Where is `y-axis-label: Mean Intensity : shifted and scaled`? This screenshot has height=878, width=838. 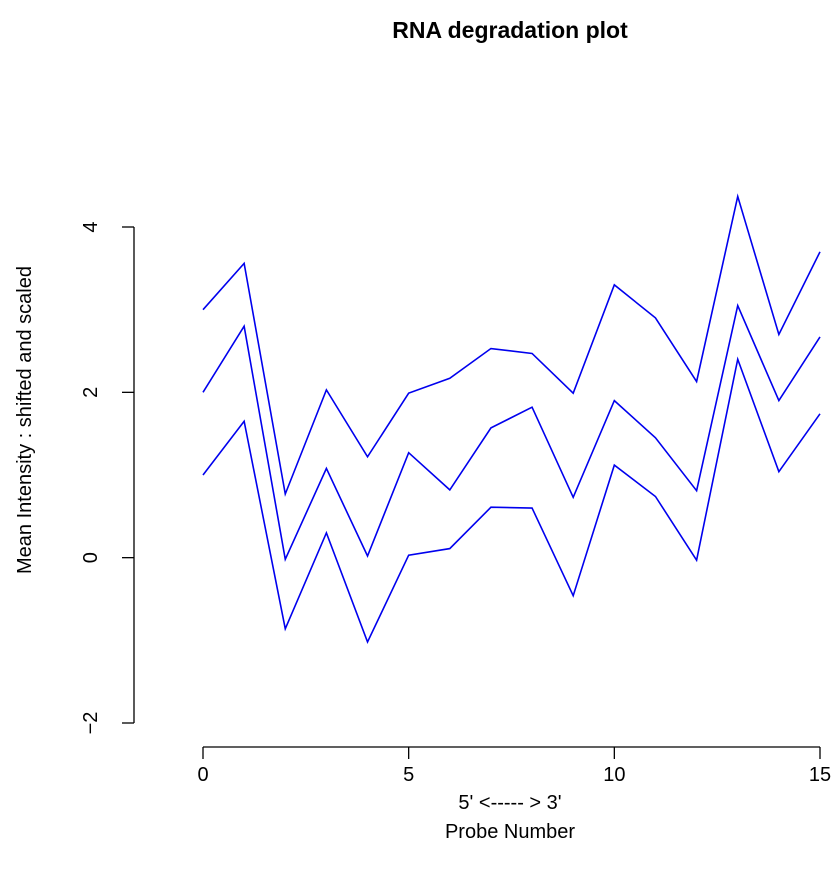
y-axis-label: Mean Intensity : shifted and scaled is located at coordinates (25, 420).